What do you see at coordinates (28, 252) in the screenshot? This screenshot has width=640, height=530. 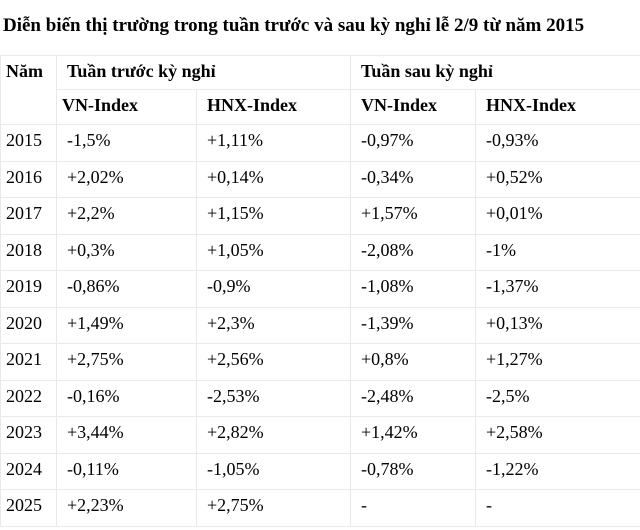 I see `cell-year: 2018` at bounding box center [28, 252].